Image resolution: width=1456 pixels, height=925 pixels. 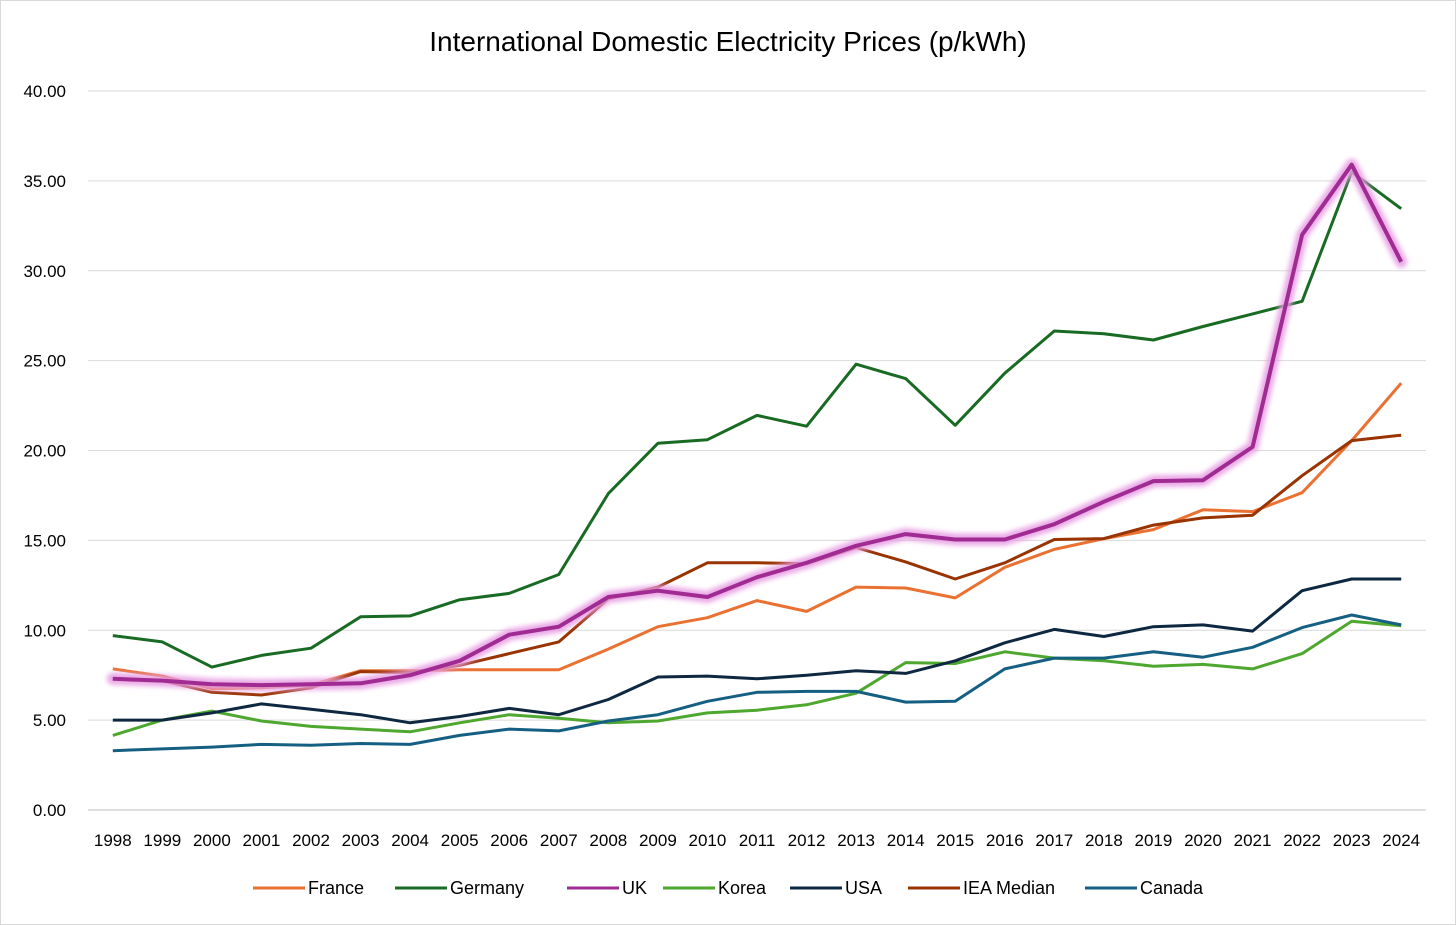 What do you see at coordinates (311, 840) in the screenshot?
I see `x-tick-label: 2002` at bounding box center [311, 840].